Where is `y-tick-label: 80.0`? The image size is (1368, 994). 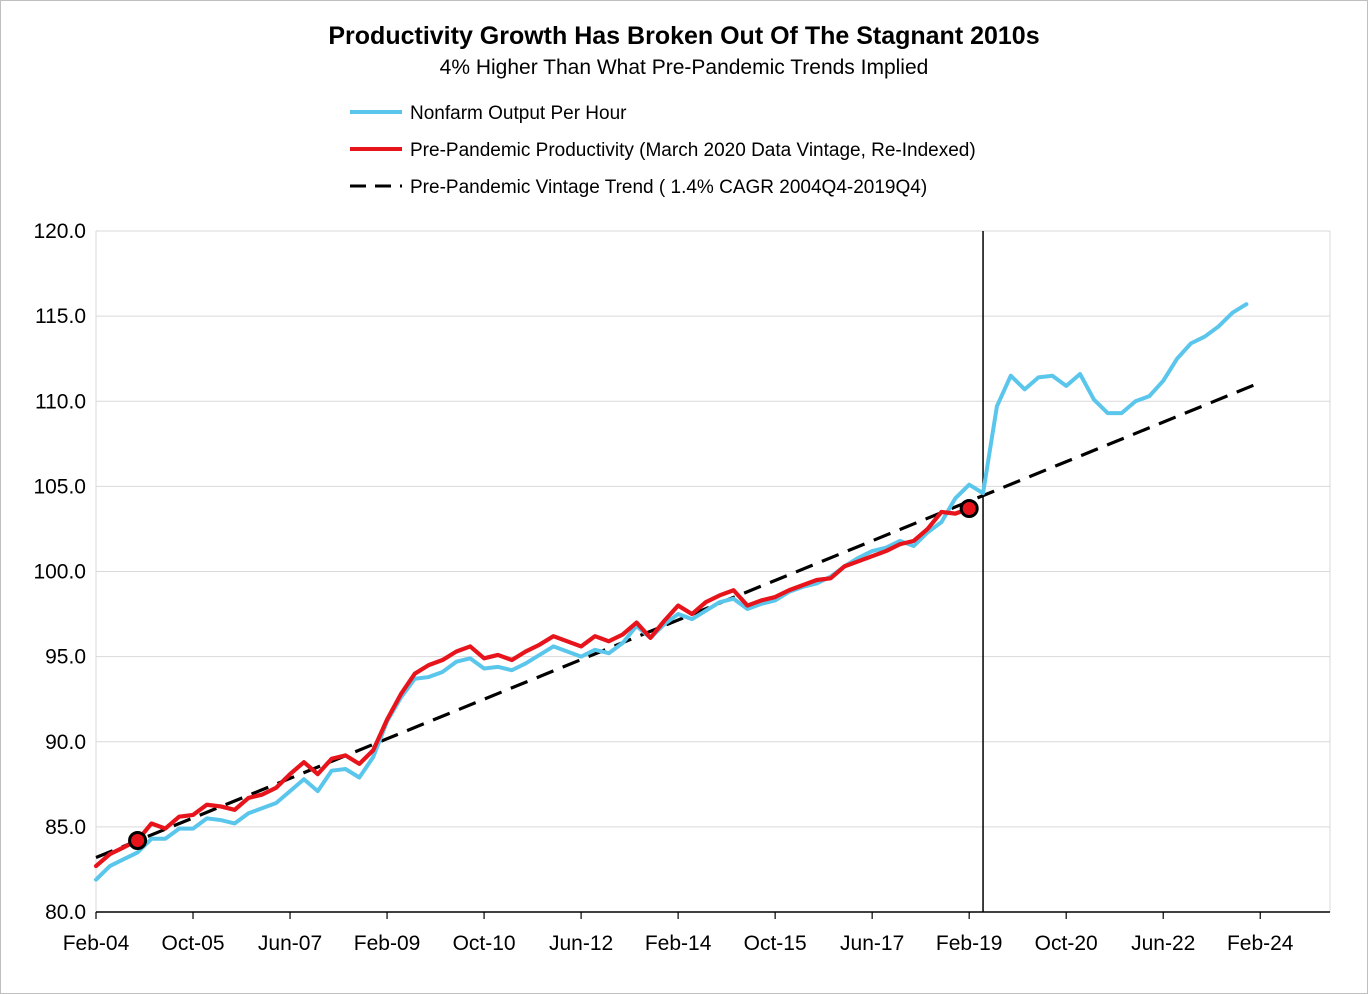 y-tick-label: 80.0 is located at coordinates (65, 912).